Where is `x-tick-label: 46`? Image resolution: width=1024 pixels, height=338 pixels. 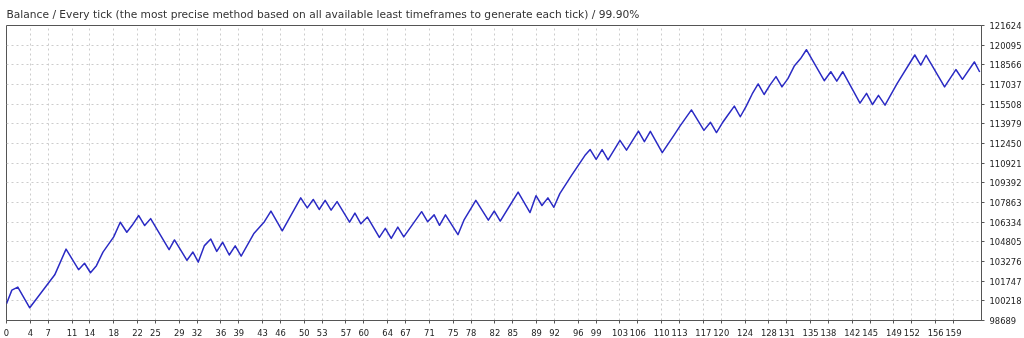
x-tick-label: 46 is located at coordinates (280, 332).